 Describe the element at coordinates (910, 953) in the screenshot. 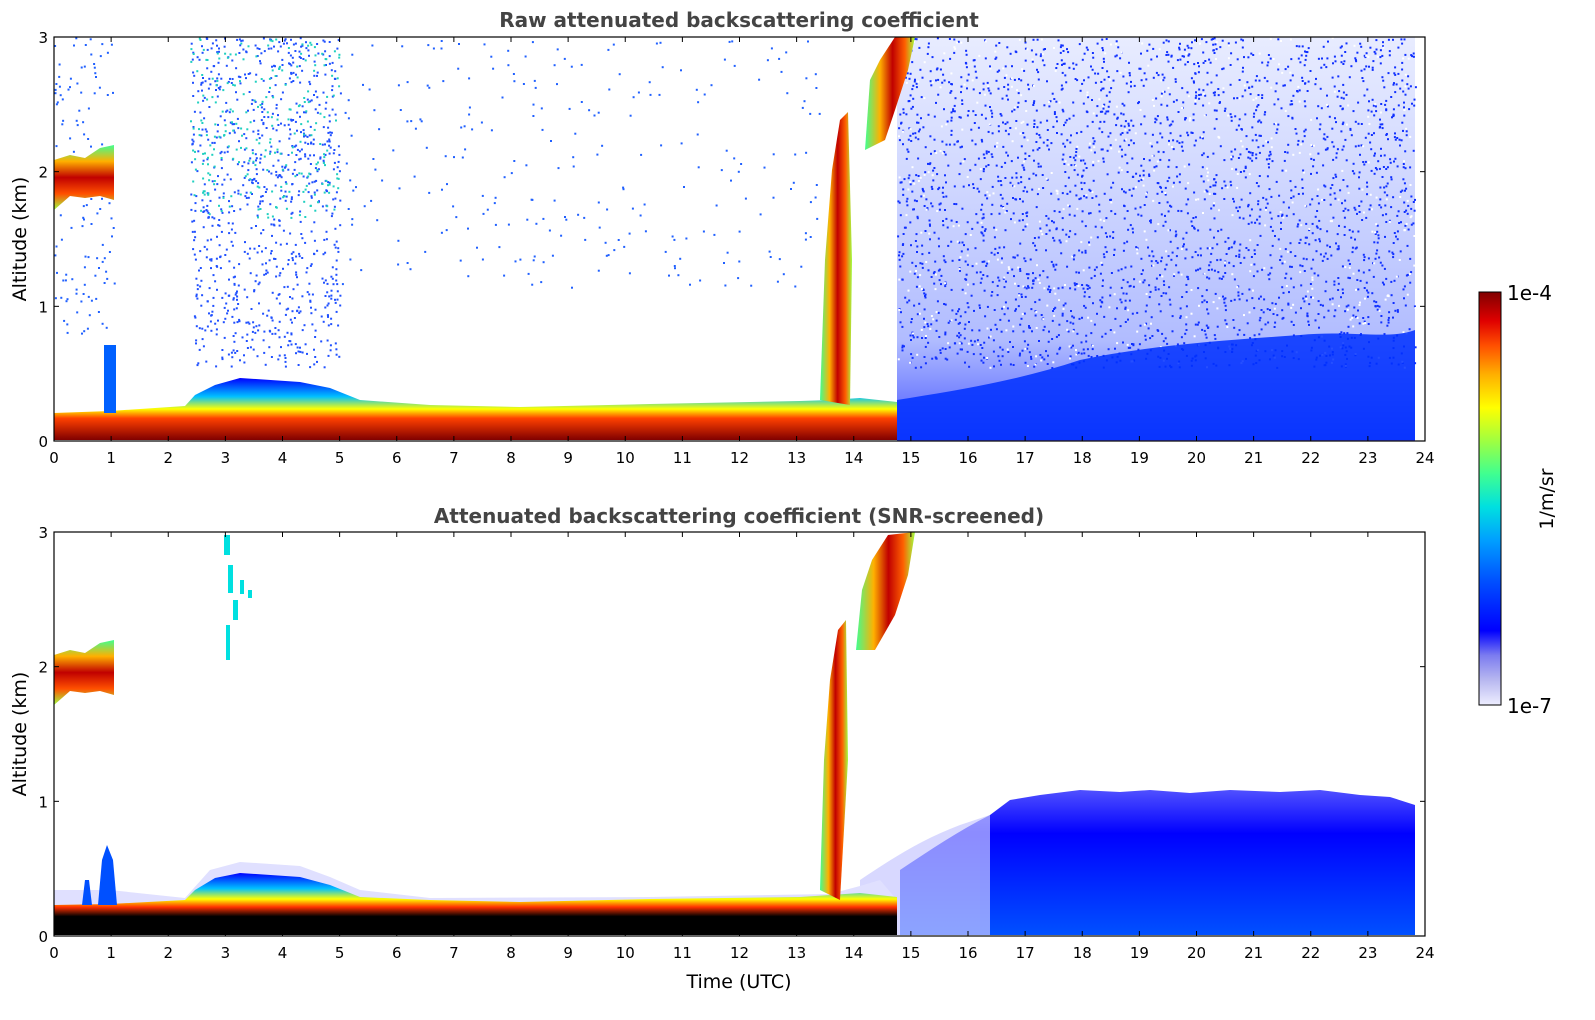

I see `x-tick-label: 15` at that location.